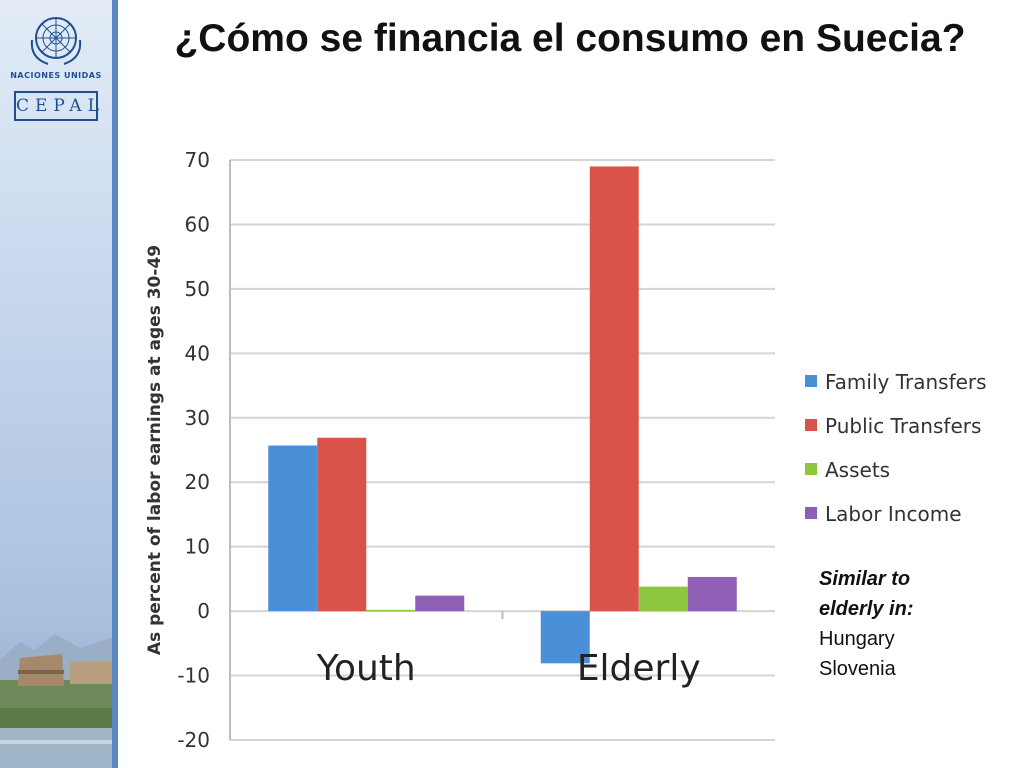  What do you see at coordinates (56, 384) in the screenshot?
I see `left-sidebar: NACIONES UNIDAS CEPAL` at bounding box center [56, 384].